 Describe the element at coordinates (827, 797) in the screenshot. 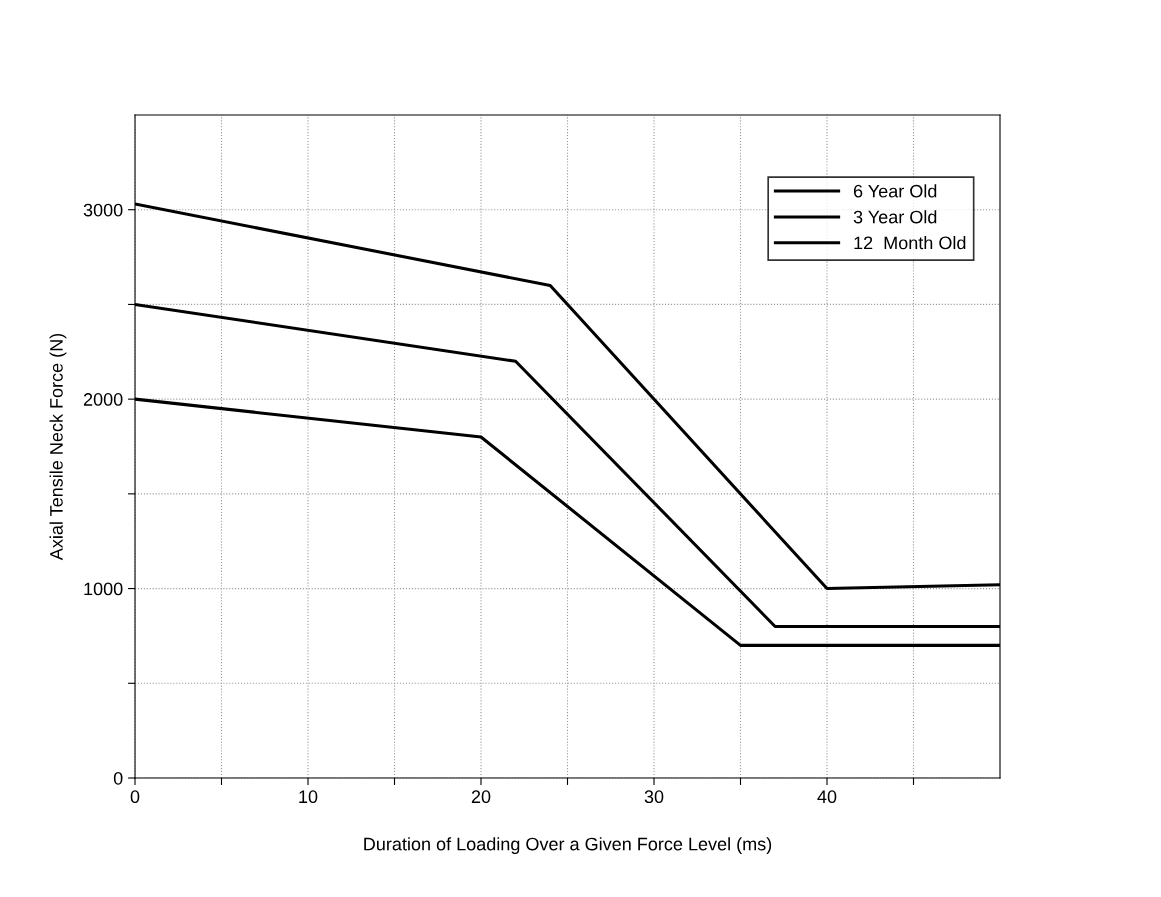

I see `x-tick-label: 40` at that location.